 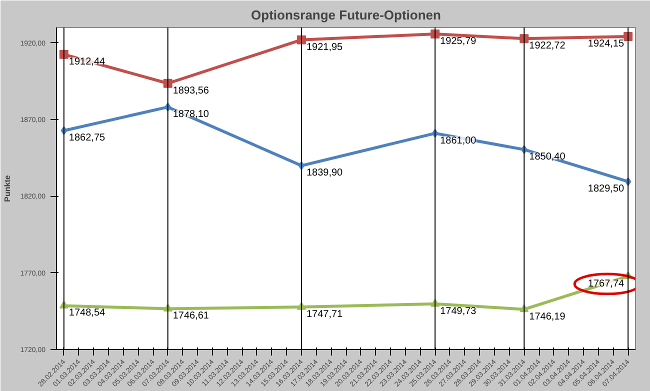 What do you see at coordinates (191, 114) in the screenshot?
I see `data-label: 1878,10` at bounding box center [191, 114].